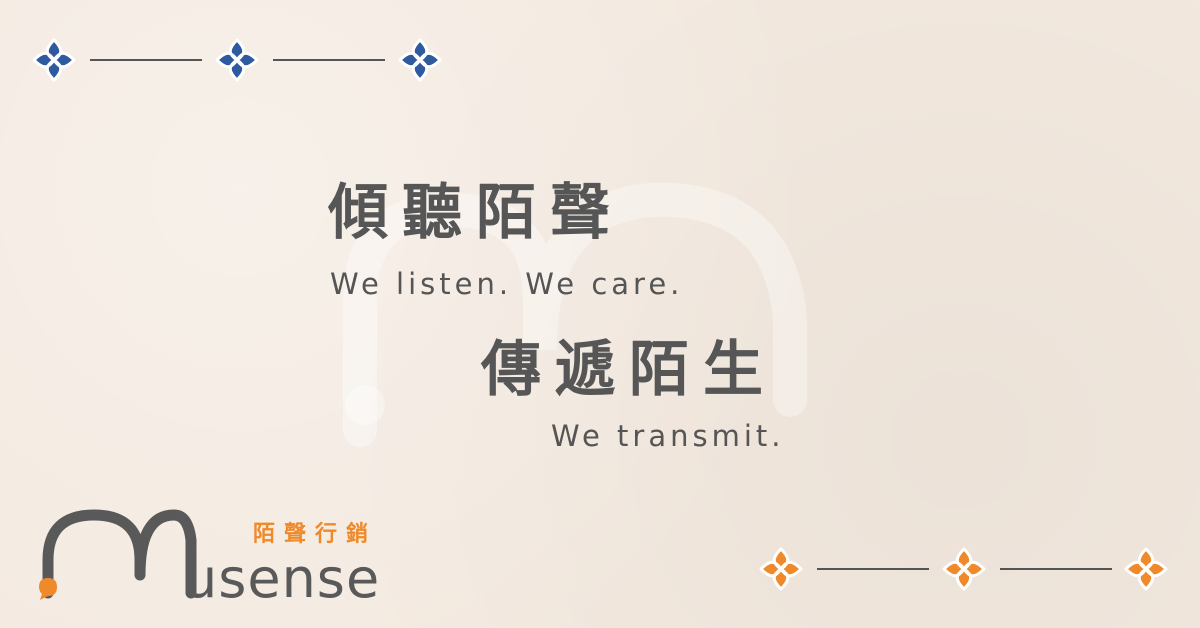  I want to click on subline-transmit: We transmit., so click(668, 436).